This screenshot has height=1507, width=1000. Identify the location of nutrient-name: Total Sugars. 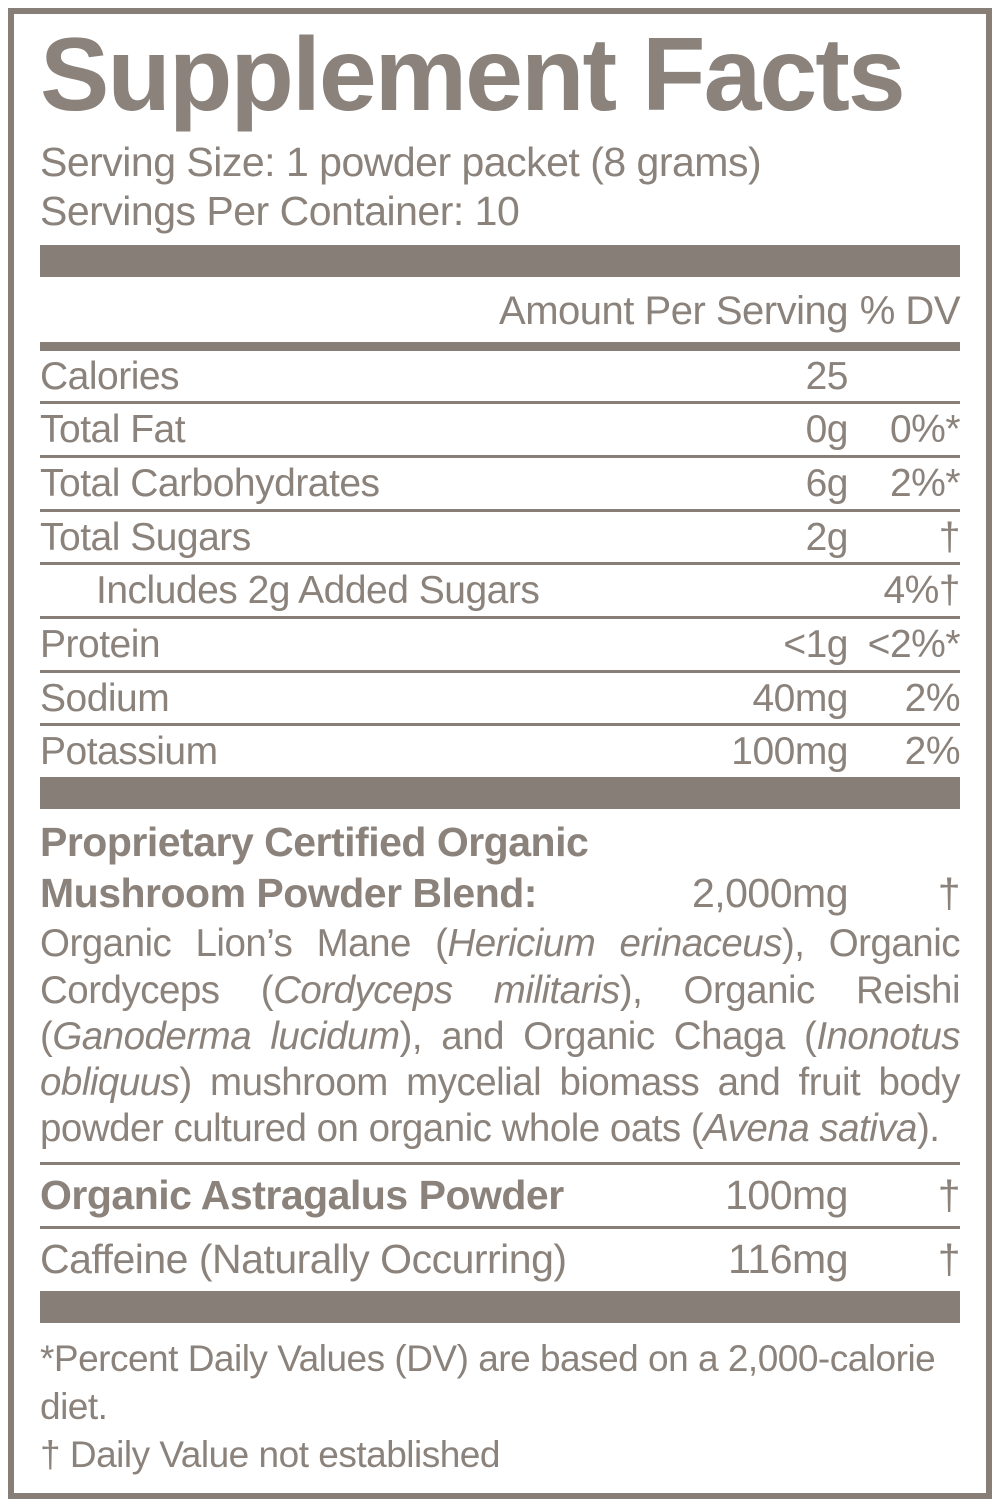
(145, 537).